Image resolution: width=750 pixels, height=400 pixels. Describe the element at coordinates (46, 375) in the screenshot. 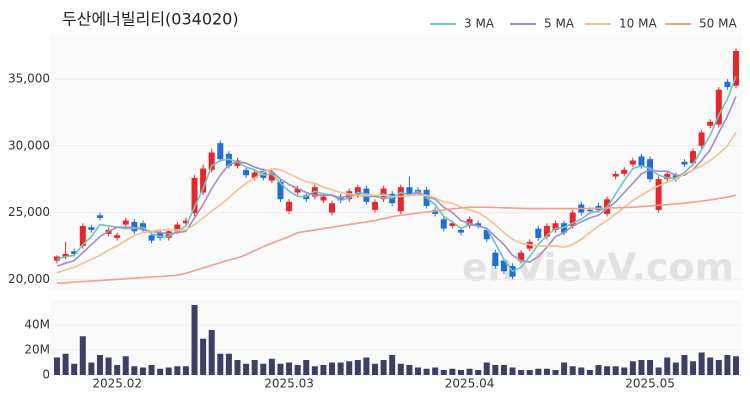

I see `y-tick-label: 0` at that location.